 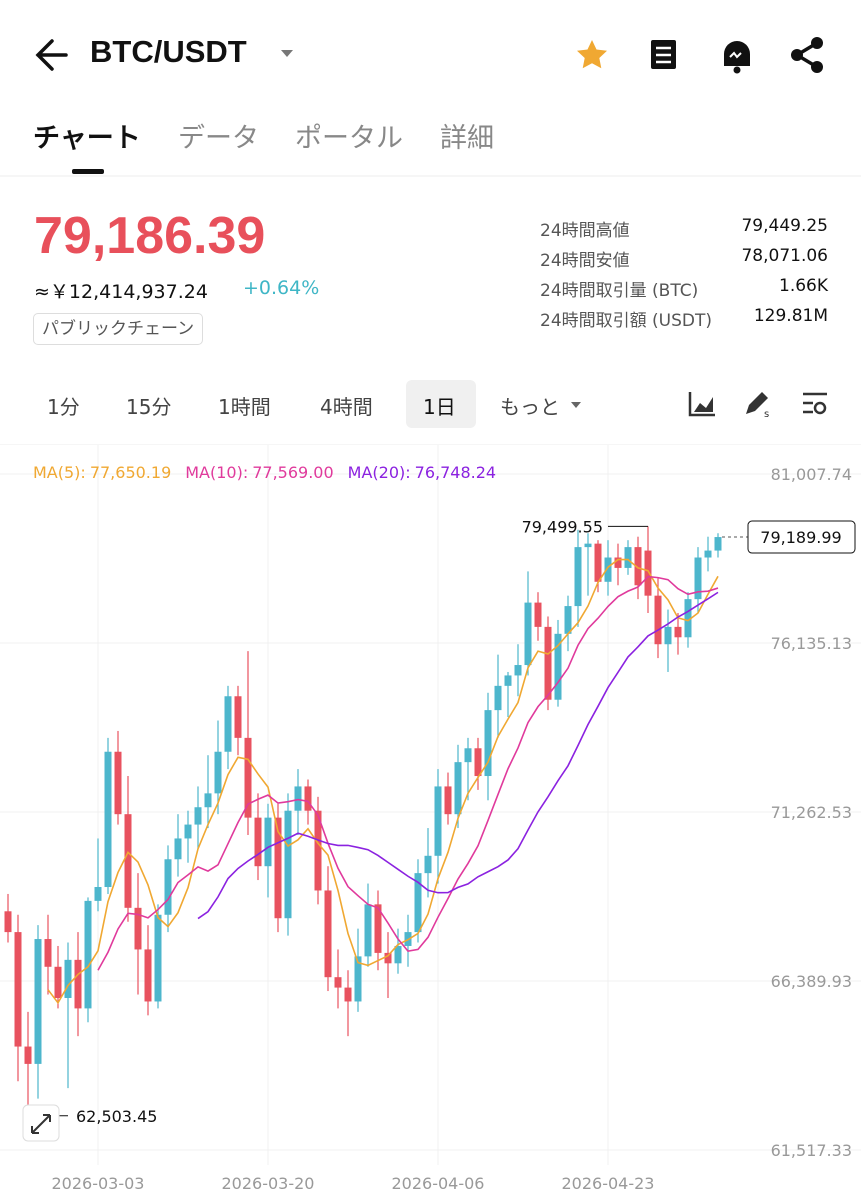 What do you see at coordinates (576, 405) in the screenshot?
I see `more-arrow` at bounding box center [576, 405].